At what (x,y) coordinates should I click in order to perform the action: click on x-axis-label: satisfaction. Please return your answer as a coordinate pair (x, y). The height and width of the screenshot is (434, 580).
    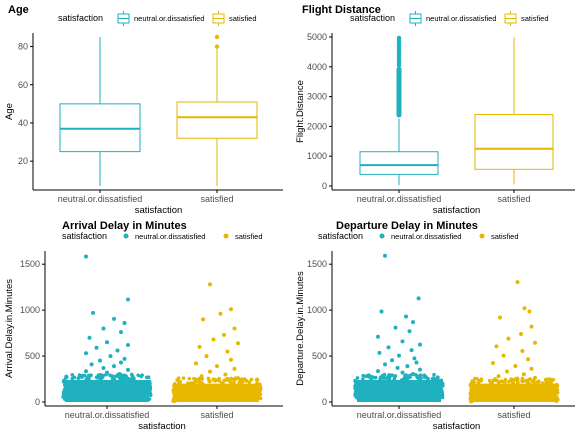
    Looking at the image, I should click on (159, 210).